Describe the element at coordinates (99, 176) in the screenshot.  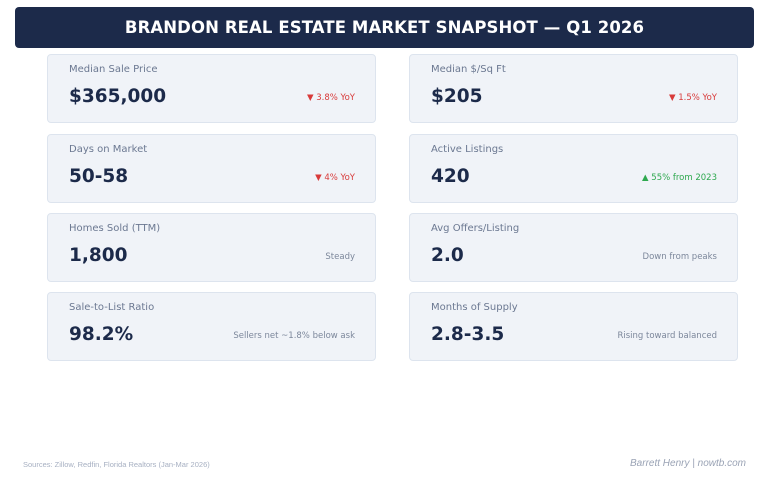
I see `metric-value: 50-58` at that location.